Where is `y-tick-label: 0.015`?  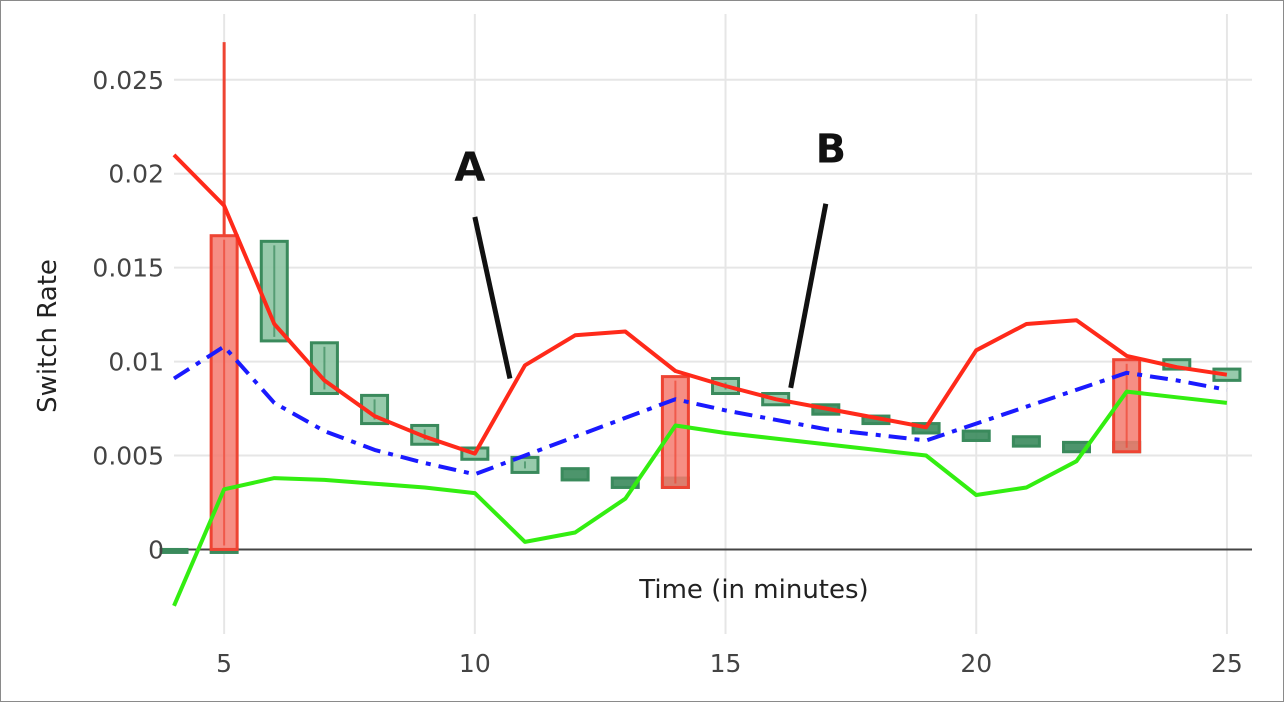
y-tick-label: 0.015 is located at coordinates (128, 268).